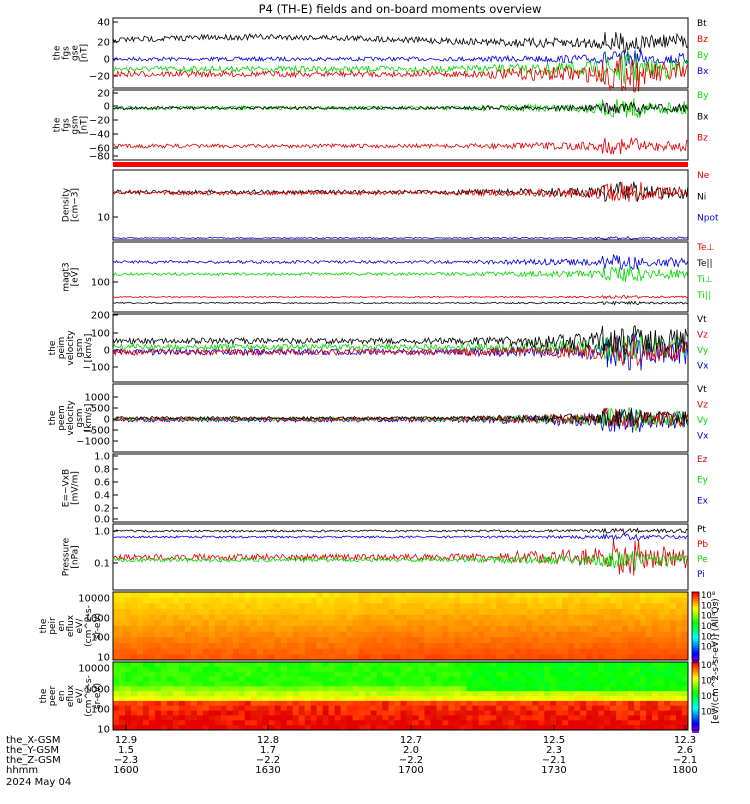 The height and width of the screenshot is (804, 750). I want to click on y-tick-label: 500, so click(100, 409).